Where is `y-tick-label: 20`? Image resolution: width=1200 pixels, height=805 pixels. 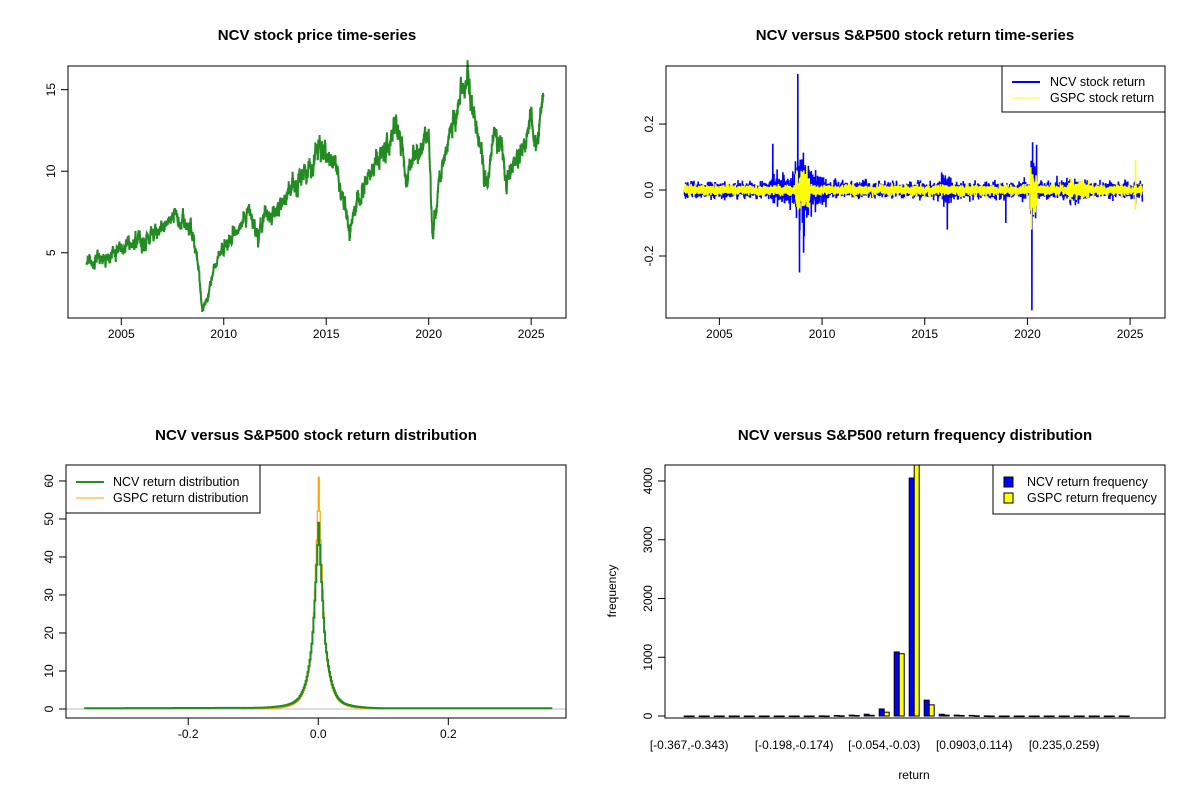
y-tick-label: 20 is located at coordinates (49, 633).